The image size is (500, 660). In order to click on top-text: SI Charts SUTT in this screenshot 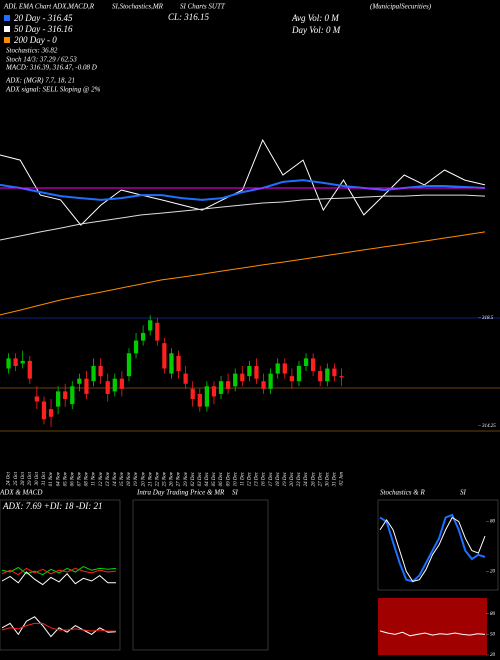, I will do `click(203, 7)`.